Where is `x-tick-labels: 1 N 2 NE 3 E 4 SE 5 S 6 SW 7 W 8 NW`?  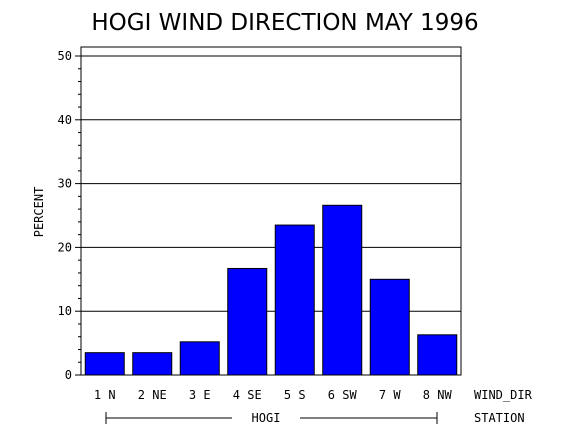 x-tick-labels: 1 N 2 NE 3 E 4 SE 5 S 6 SW 7 W 8 NW is located at coordinates (273, 395).